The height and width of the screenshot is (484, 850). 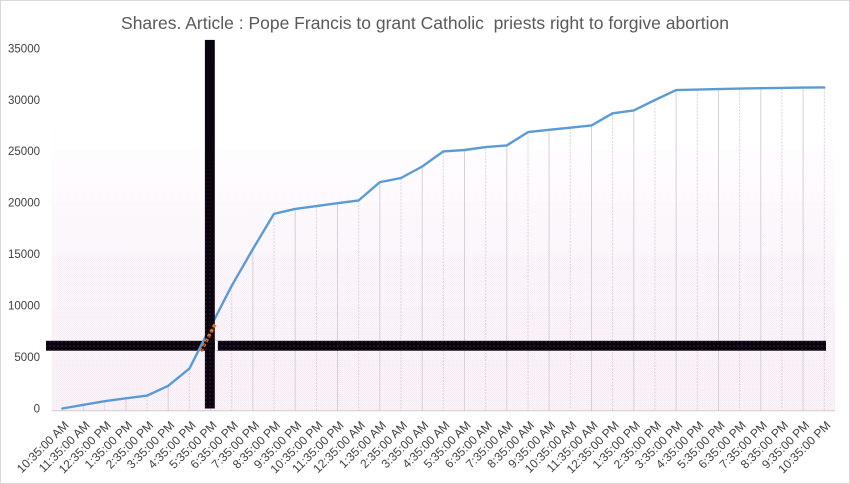 I want to click on svg-text: 10000, so click(x=24, y=307).